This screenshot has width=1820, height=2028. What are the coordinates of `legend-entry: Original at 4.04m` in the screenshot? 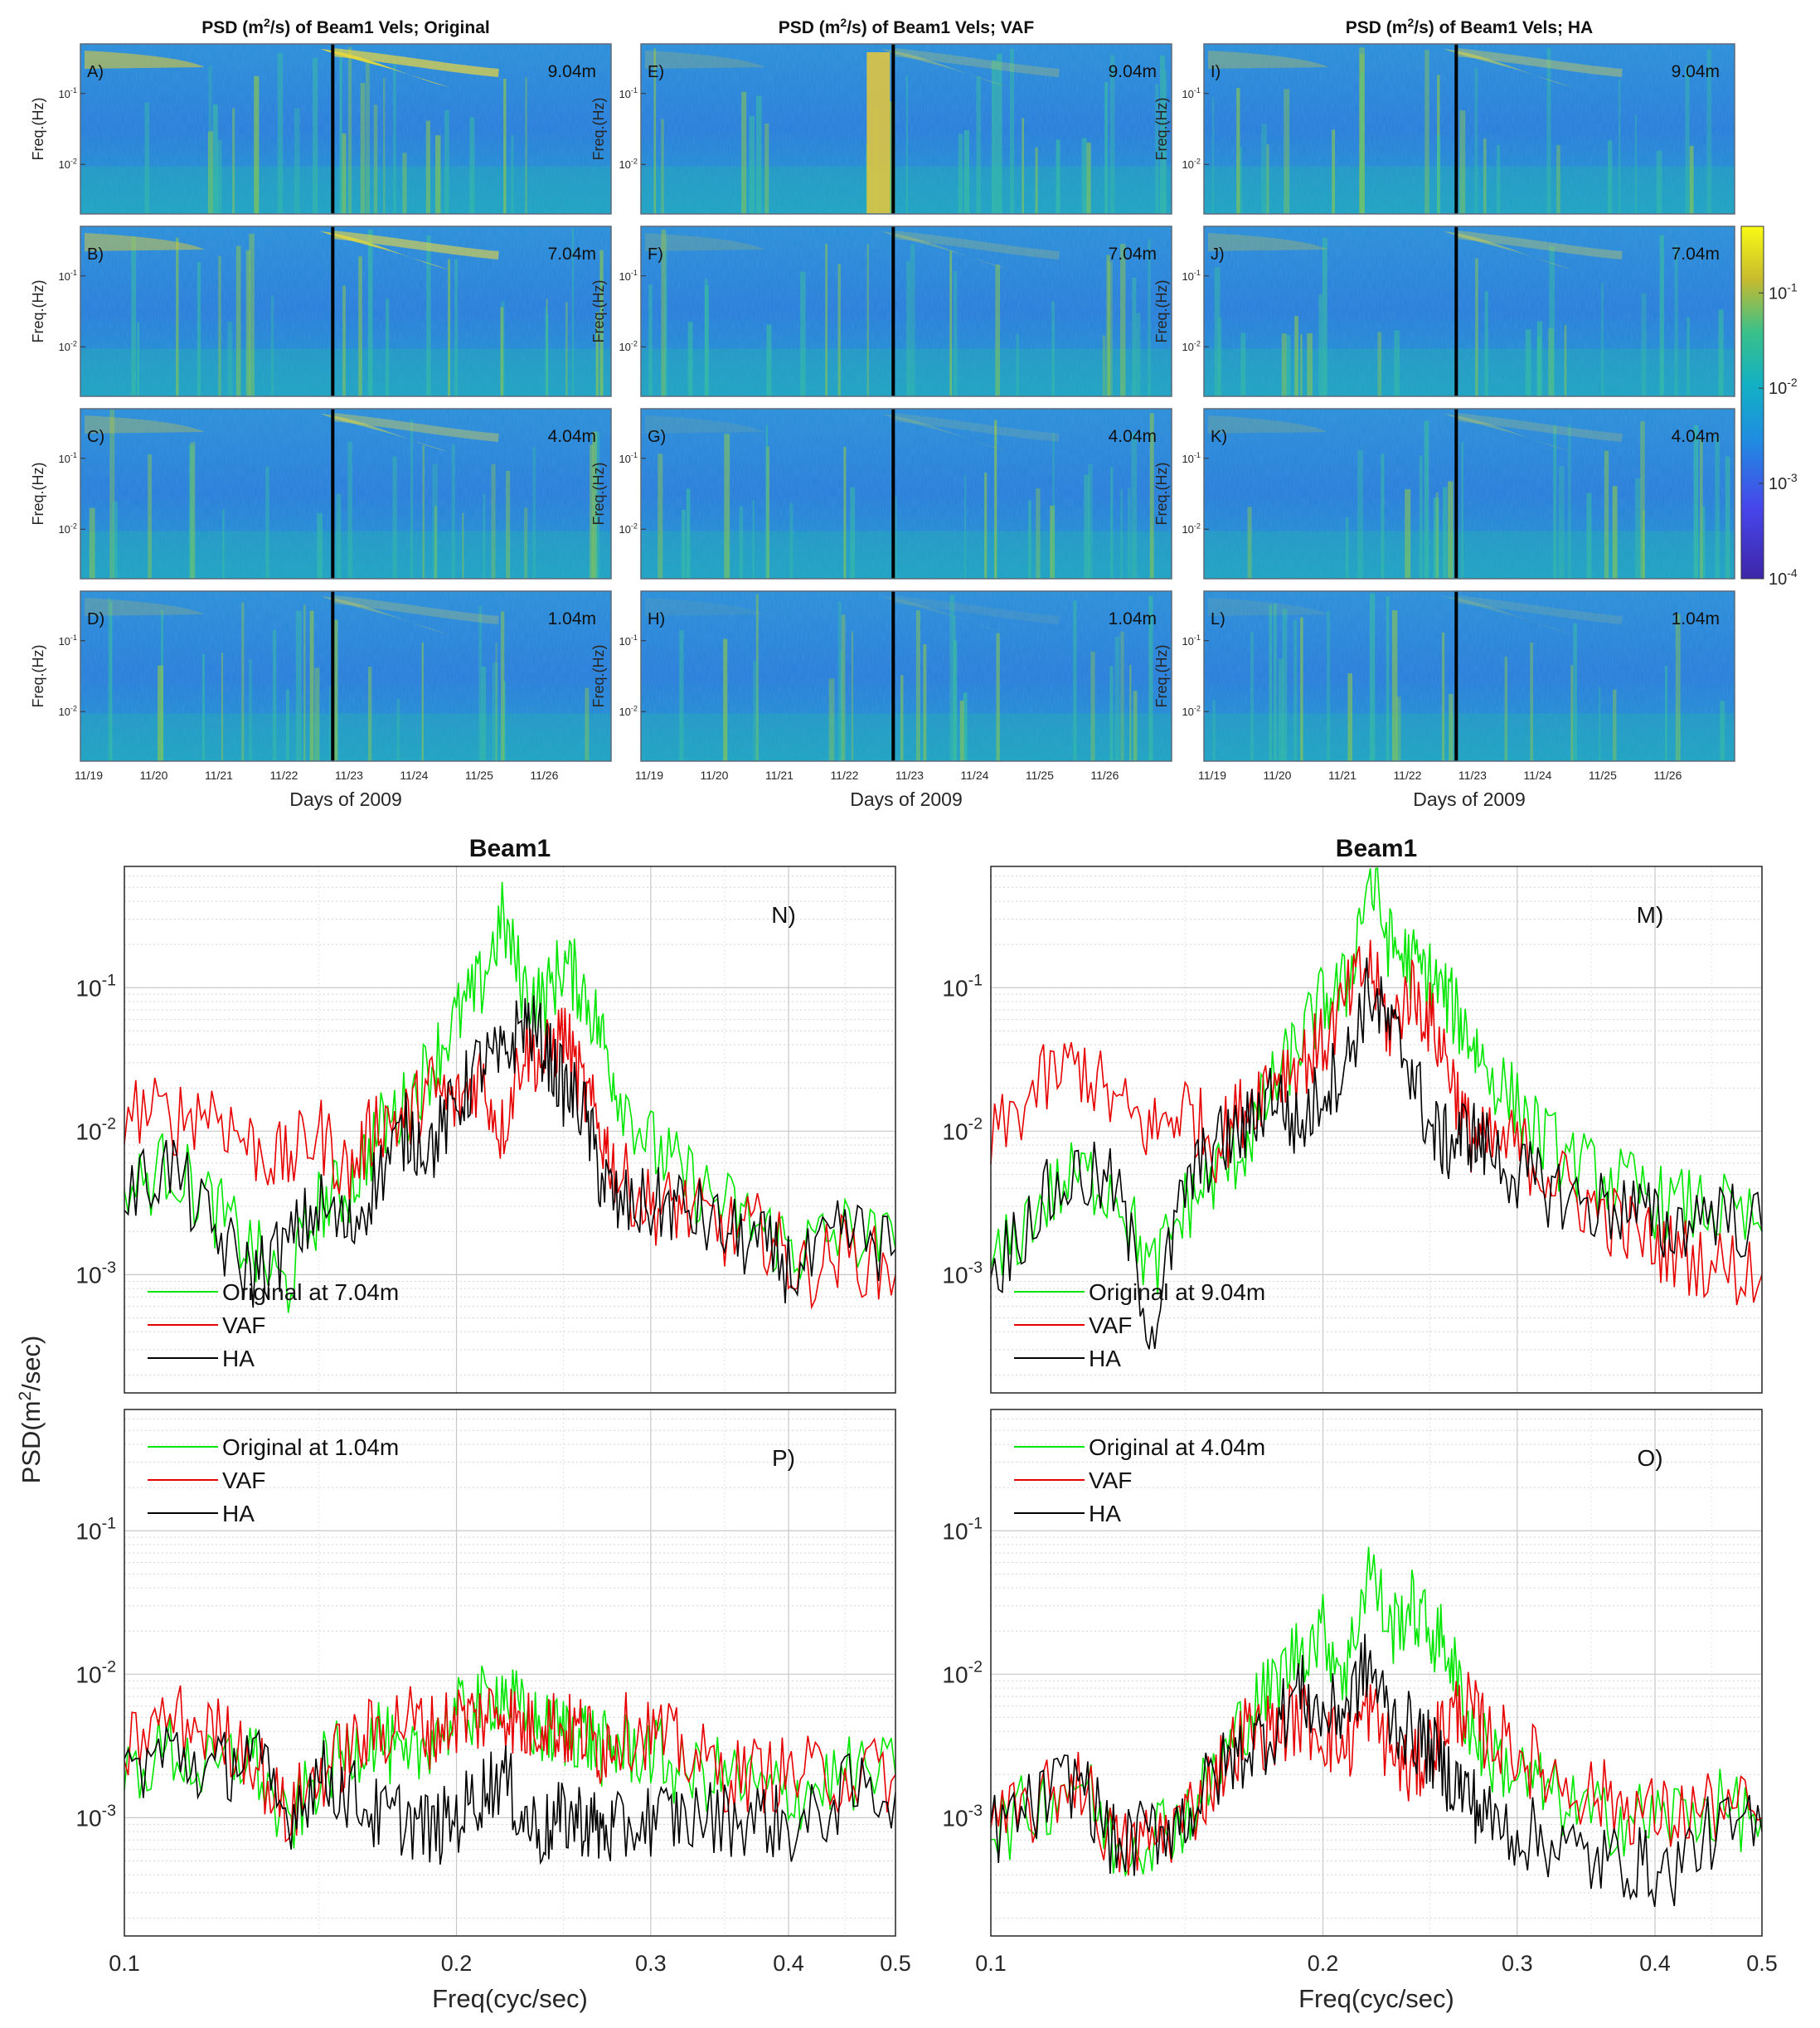 It's located at (1177, 1447).